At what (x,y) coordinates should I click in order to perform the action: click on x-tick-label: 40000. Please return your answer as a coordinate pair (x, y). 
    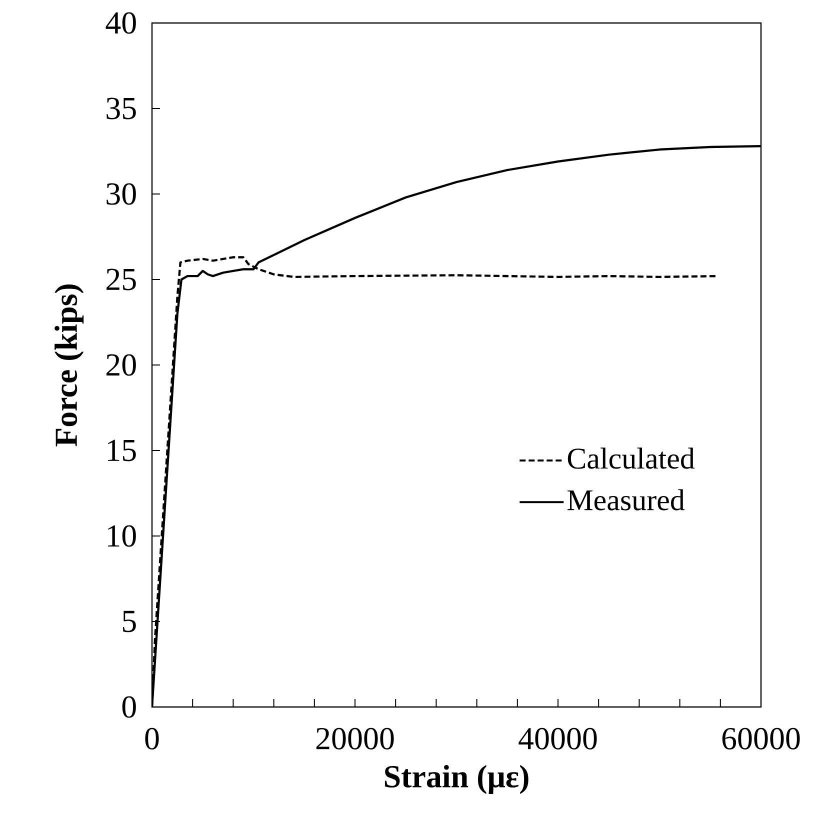
    Looking at the image, I should click on (557, 739).